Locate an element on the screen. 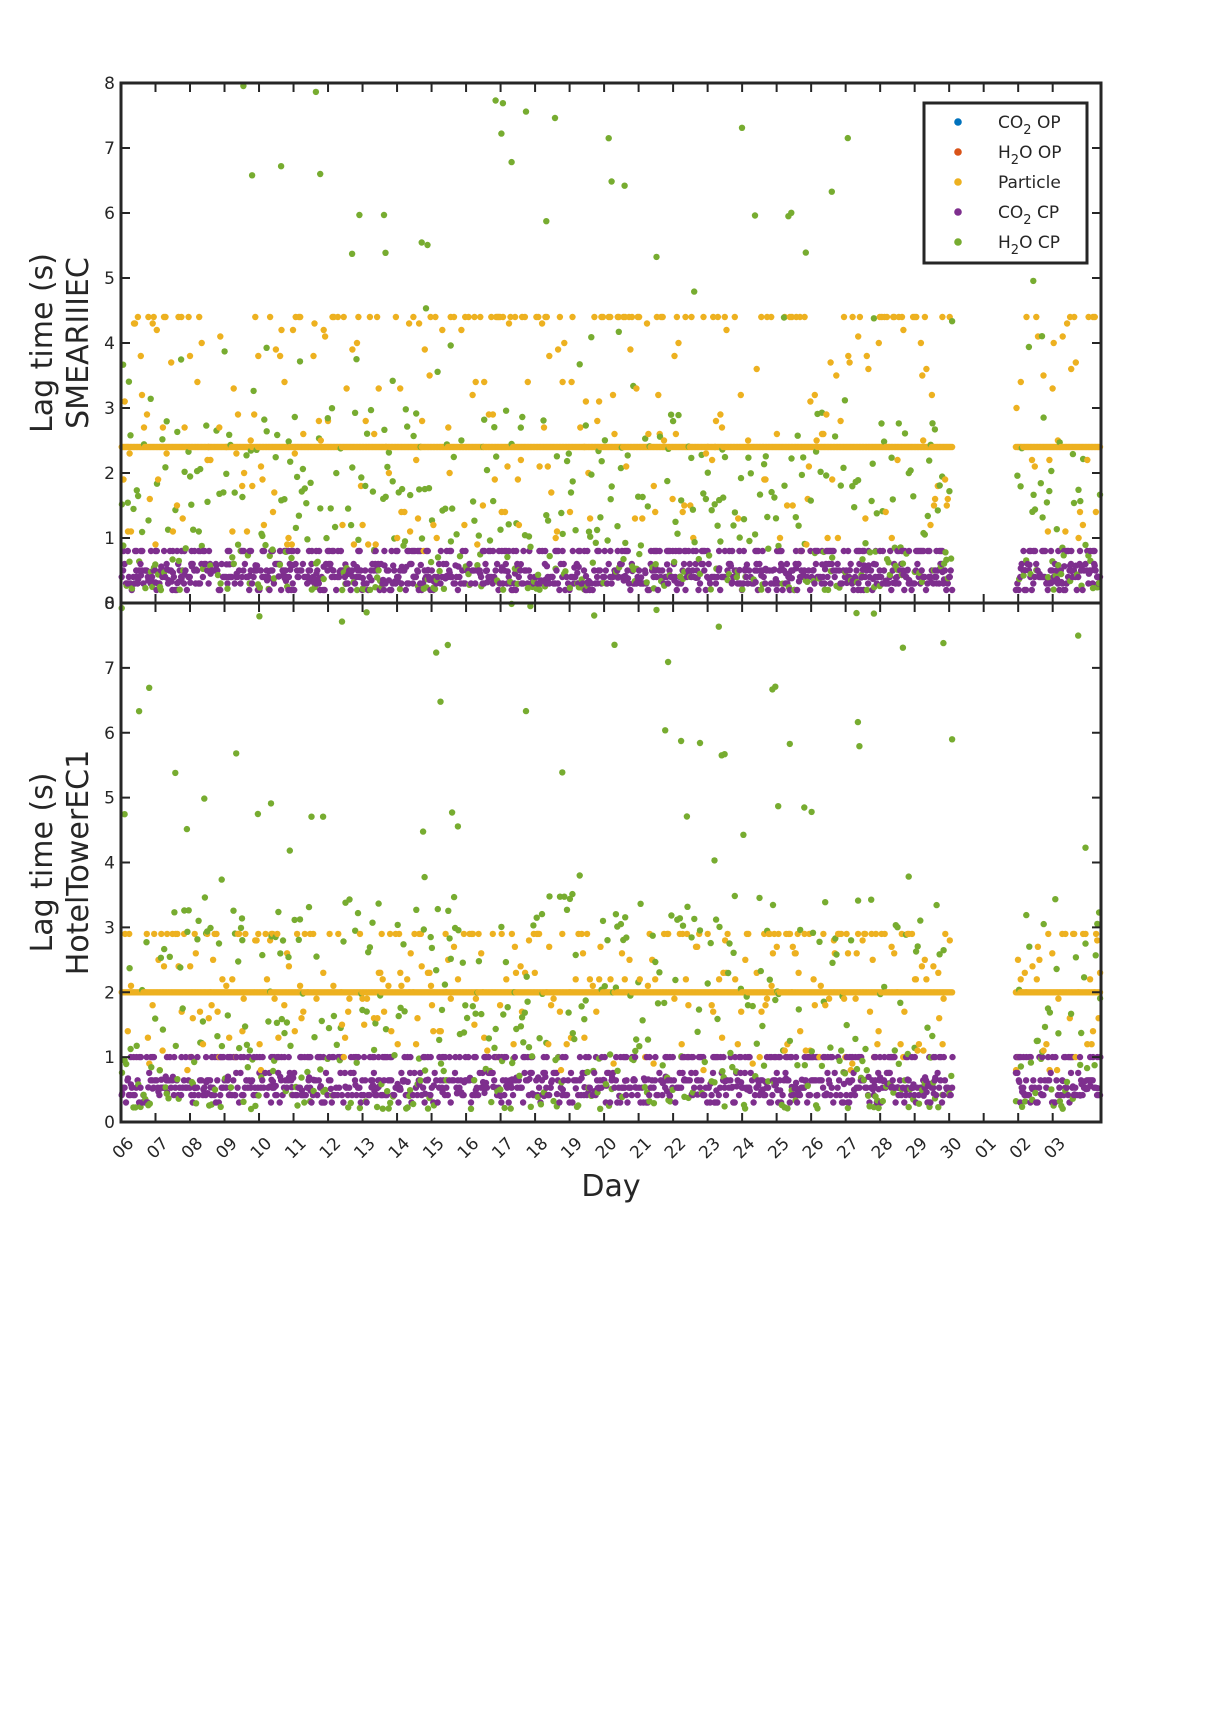  y-tick-label: 3 is located at coordinates (109, 409).